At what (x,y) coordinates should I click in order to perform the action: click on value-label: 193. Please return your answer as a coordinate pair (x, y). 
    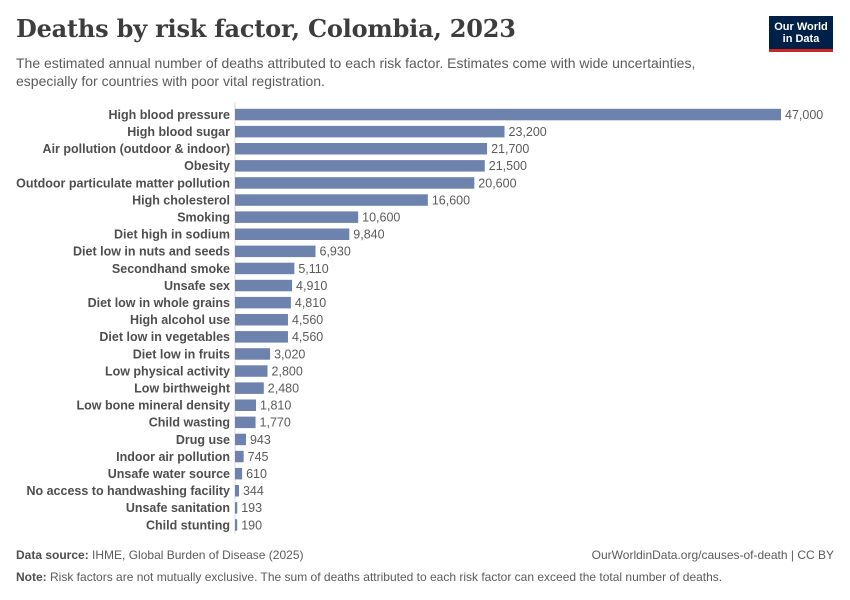
    Looking at the image, I should click on (251, 508).